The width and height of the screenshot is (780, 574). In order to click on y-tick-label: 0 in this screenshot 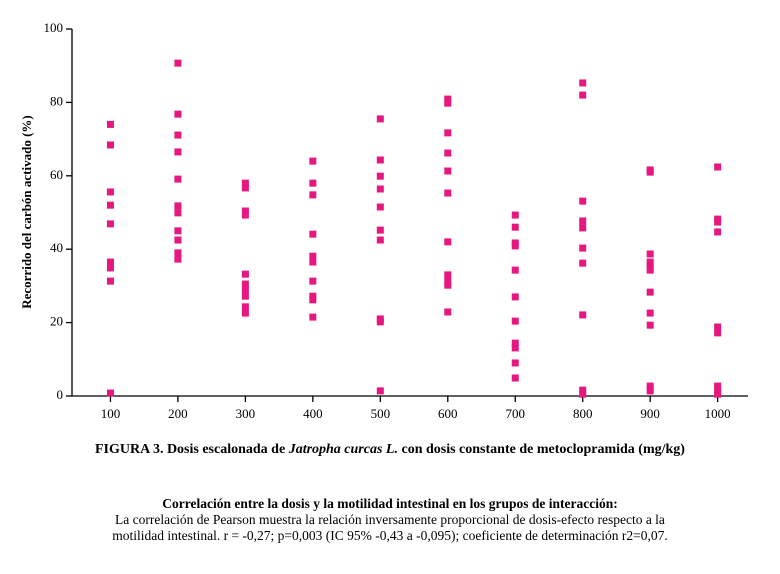, I will do `click(60, 394)`.